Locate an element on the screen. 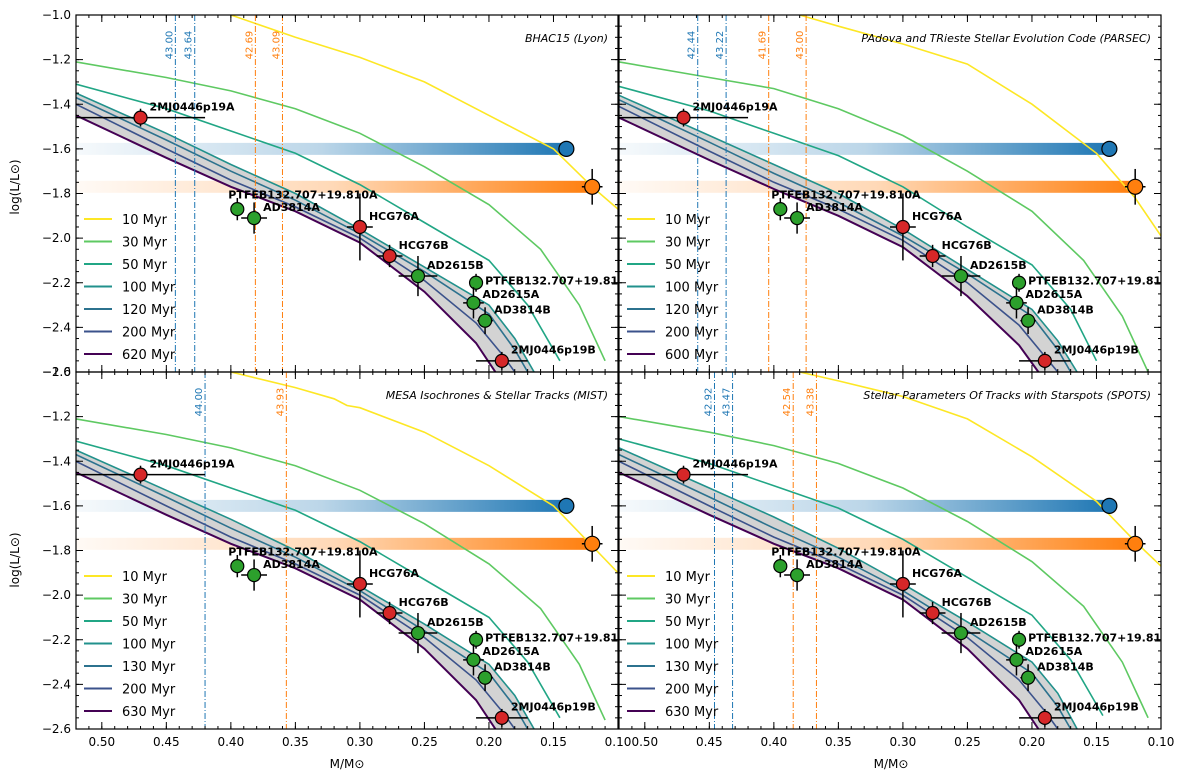  star-label: 2MJ0446p19B is located at coordinates (553, 707).